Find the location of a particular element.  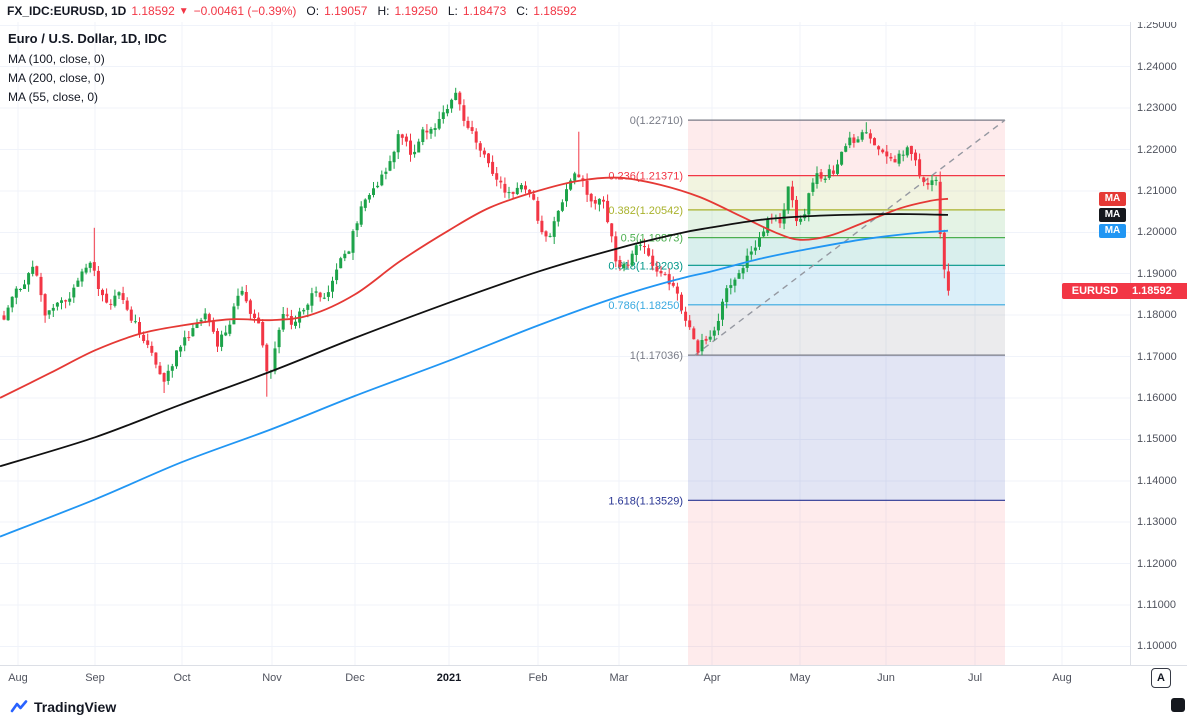

legend-ma-55: MA (55, close, 0) is located at coordinates (53, 97).